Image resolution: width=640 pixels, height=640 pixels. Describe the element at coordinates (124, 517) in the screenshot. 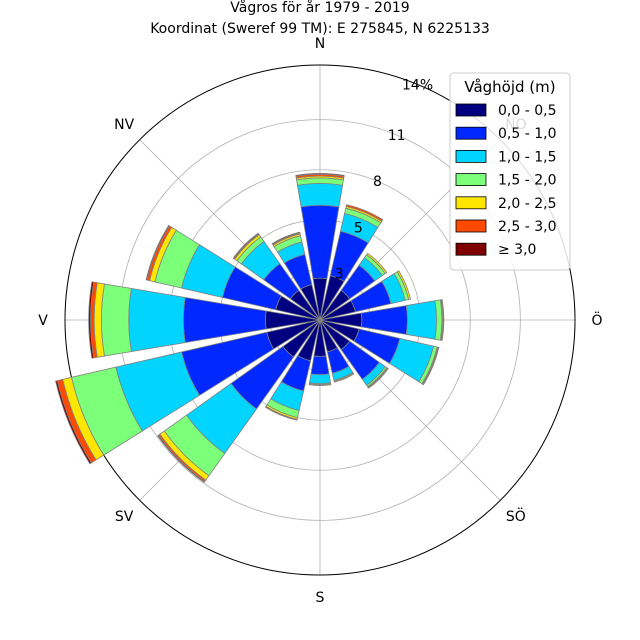

I see `direction-label: SV` at that location.